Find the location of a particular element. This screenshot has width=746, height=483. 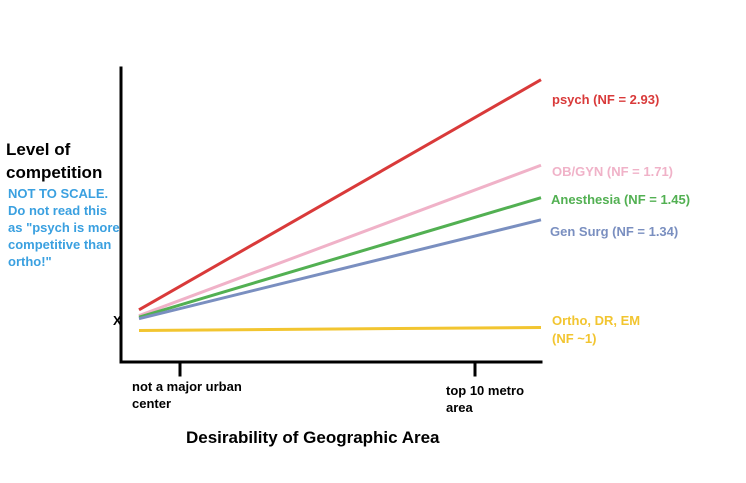

series-label-psych: psych (NF = 2.93) is located at coordinates (606, 99).